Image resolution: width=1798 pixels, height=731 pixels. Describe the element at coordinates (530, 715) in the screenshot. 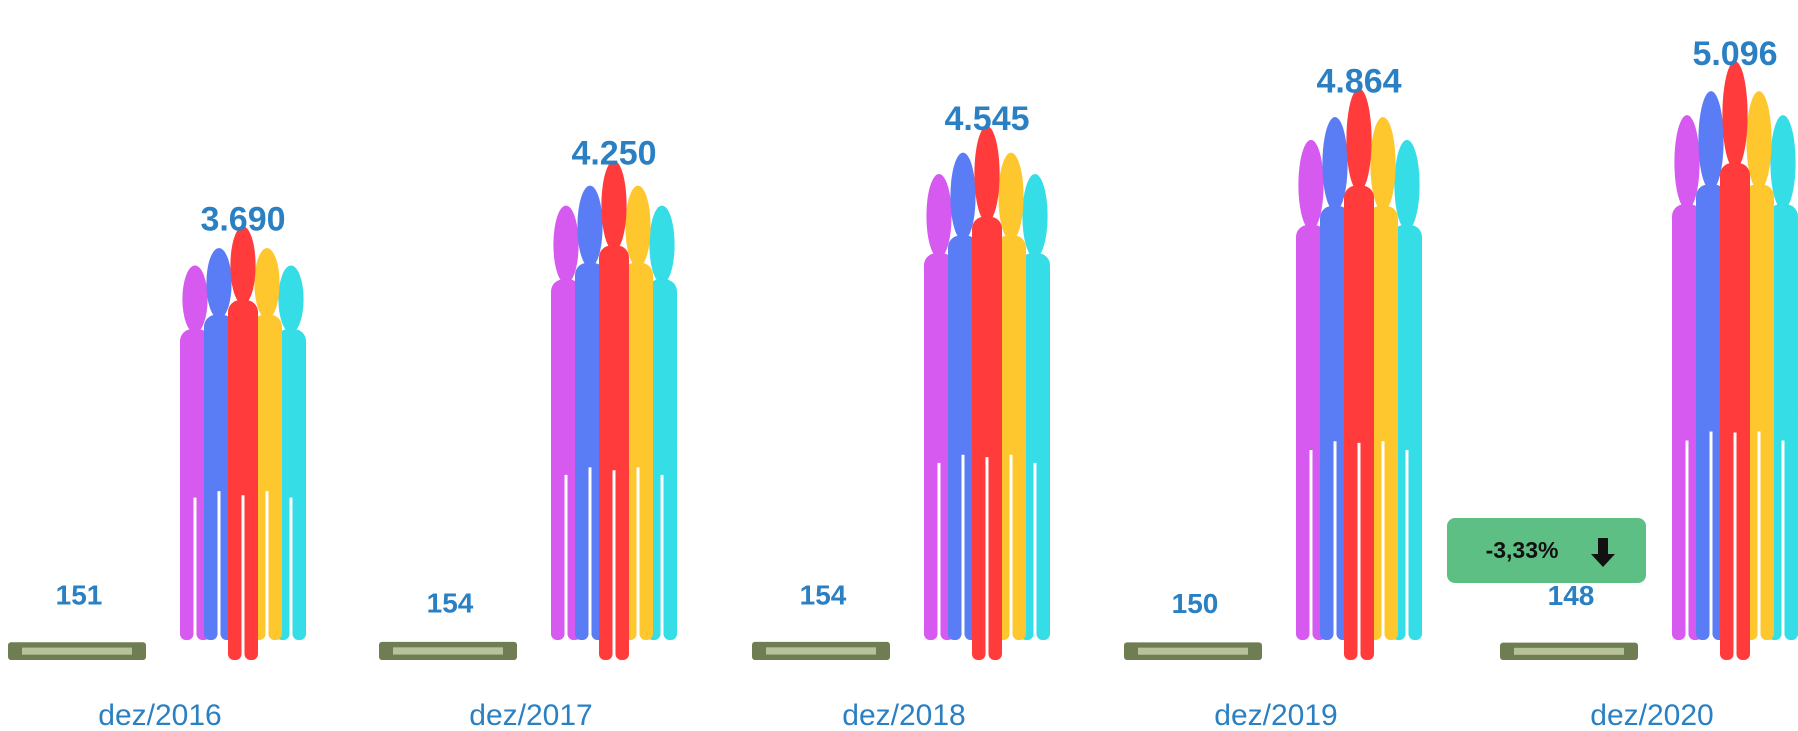

I see `x-tick-label: dez/2017` at that location.